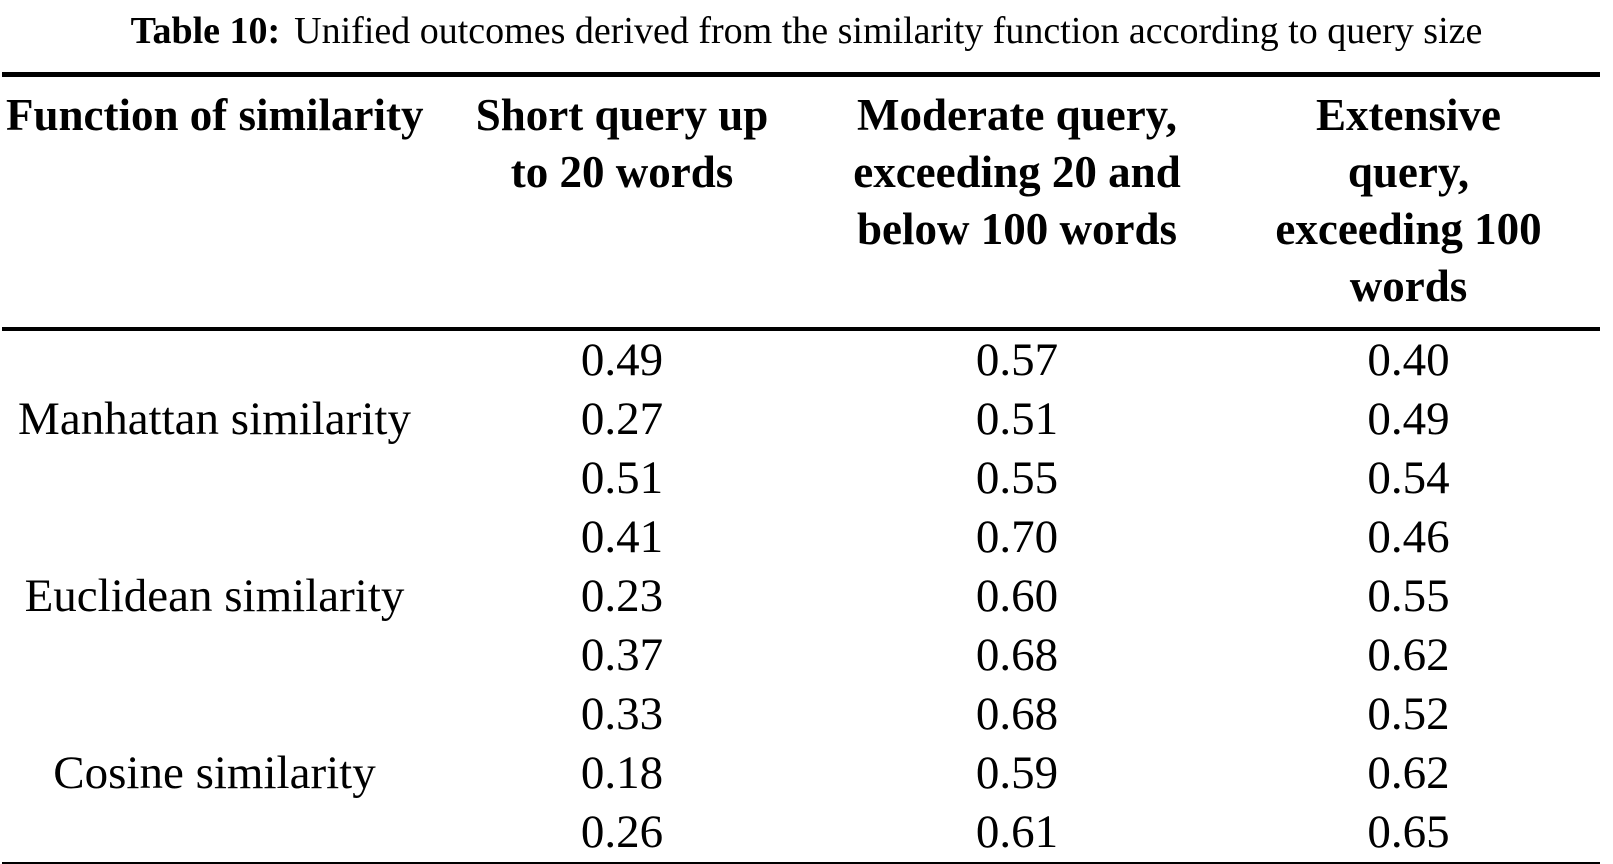 Image resolution: width=1613 pixels, height=864 pixels. What do you see at coordinates (214, 773) in the screenshot?
I see `row-label-cosine-similarity: Cosine similarity` at bounding box center [214, 773].